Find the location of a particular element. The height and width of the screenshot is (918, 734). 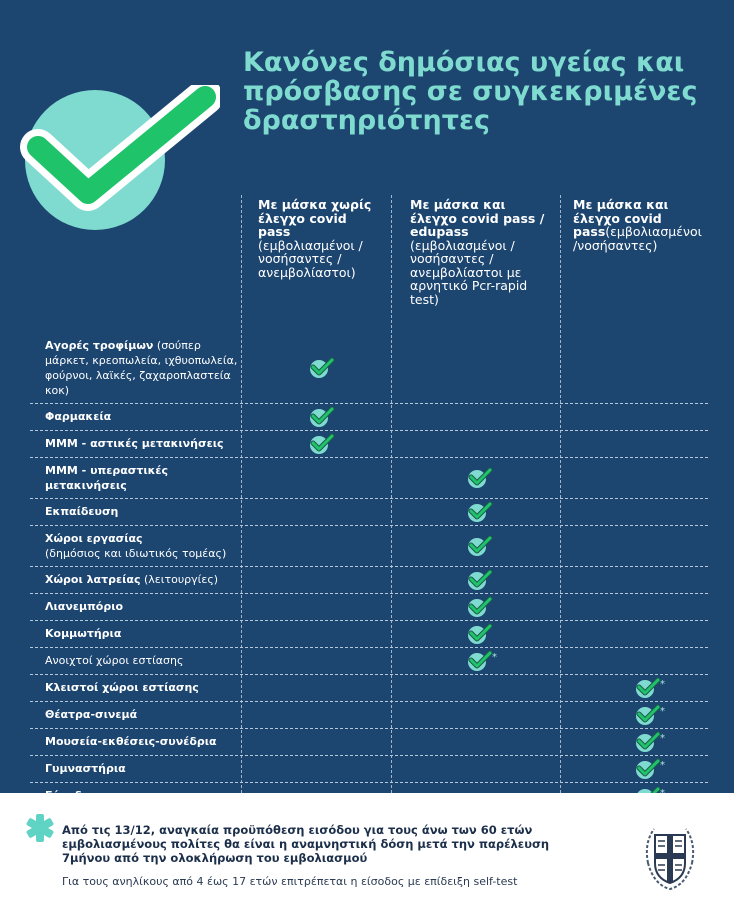

table-row: Μουσεία-εκθέσεις-συνέδρια * is located at coordinates (369, 742).